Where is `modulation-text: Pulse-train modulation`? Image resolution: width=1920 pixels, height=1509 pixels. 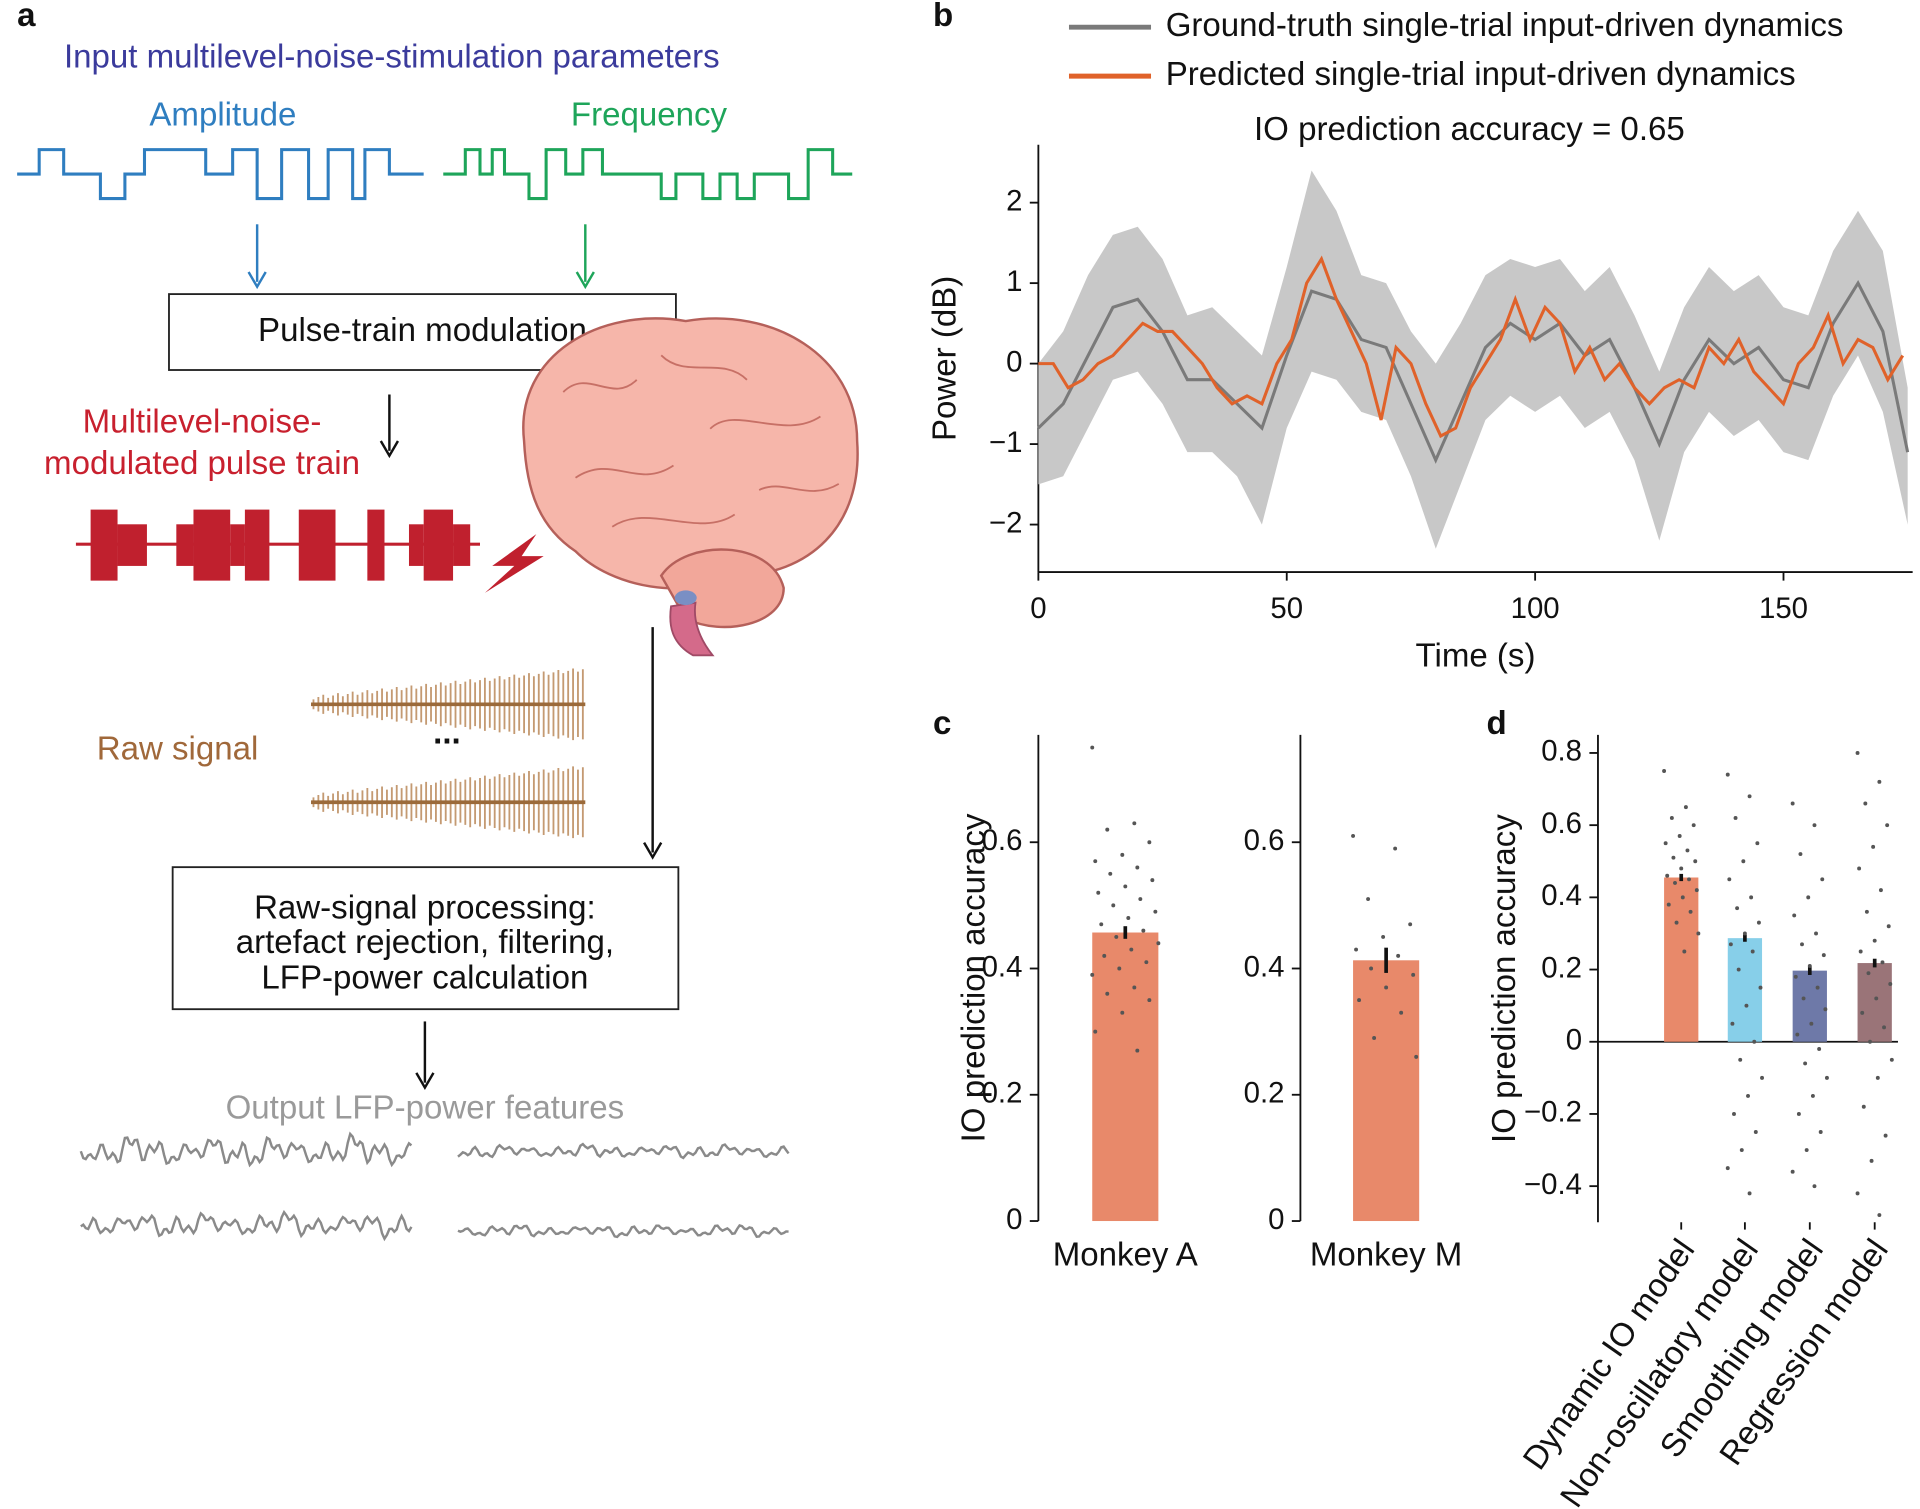
modulation-text: Pulse-train modulation is located at coordinates (422, 330).